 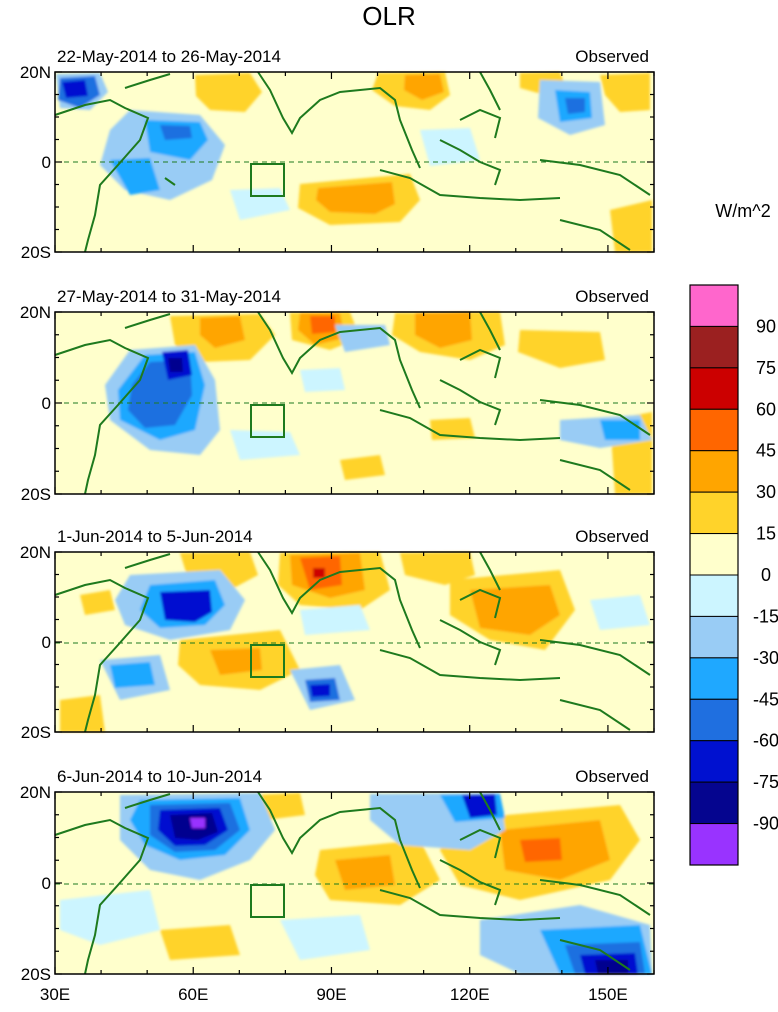 I want to click on colorbar-label: -60, so click(x=765, y=741).